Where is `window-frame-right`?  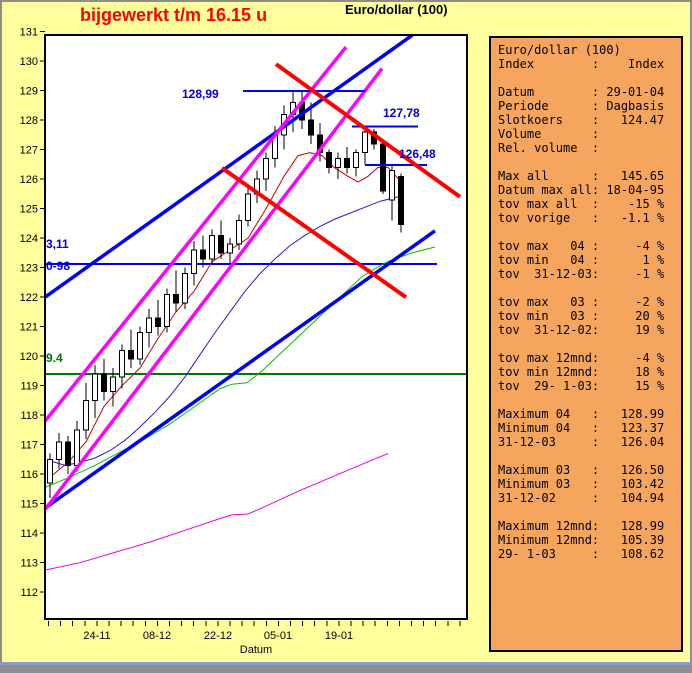 window-frame-right is located at coordinates (691, 336).